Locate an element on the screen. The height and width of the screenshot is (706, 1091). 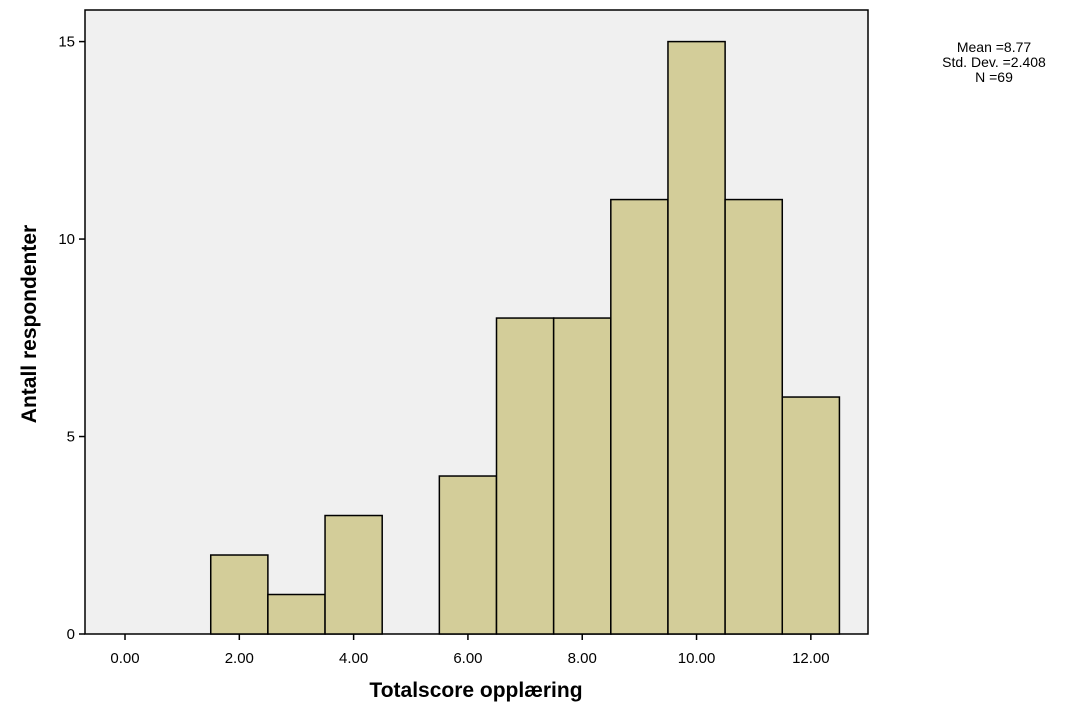
stats-mean: Mean =8.77 is located at coordinates (994, 47).